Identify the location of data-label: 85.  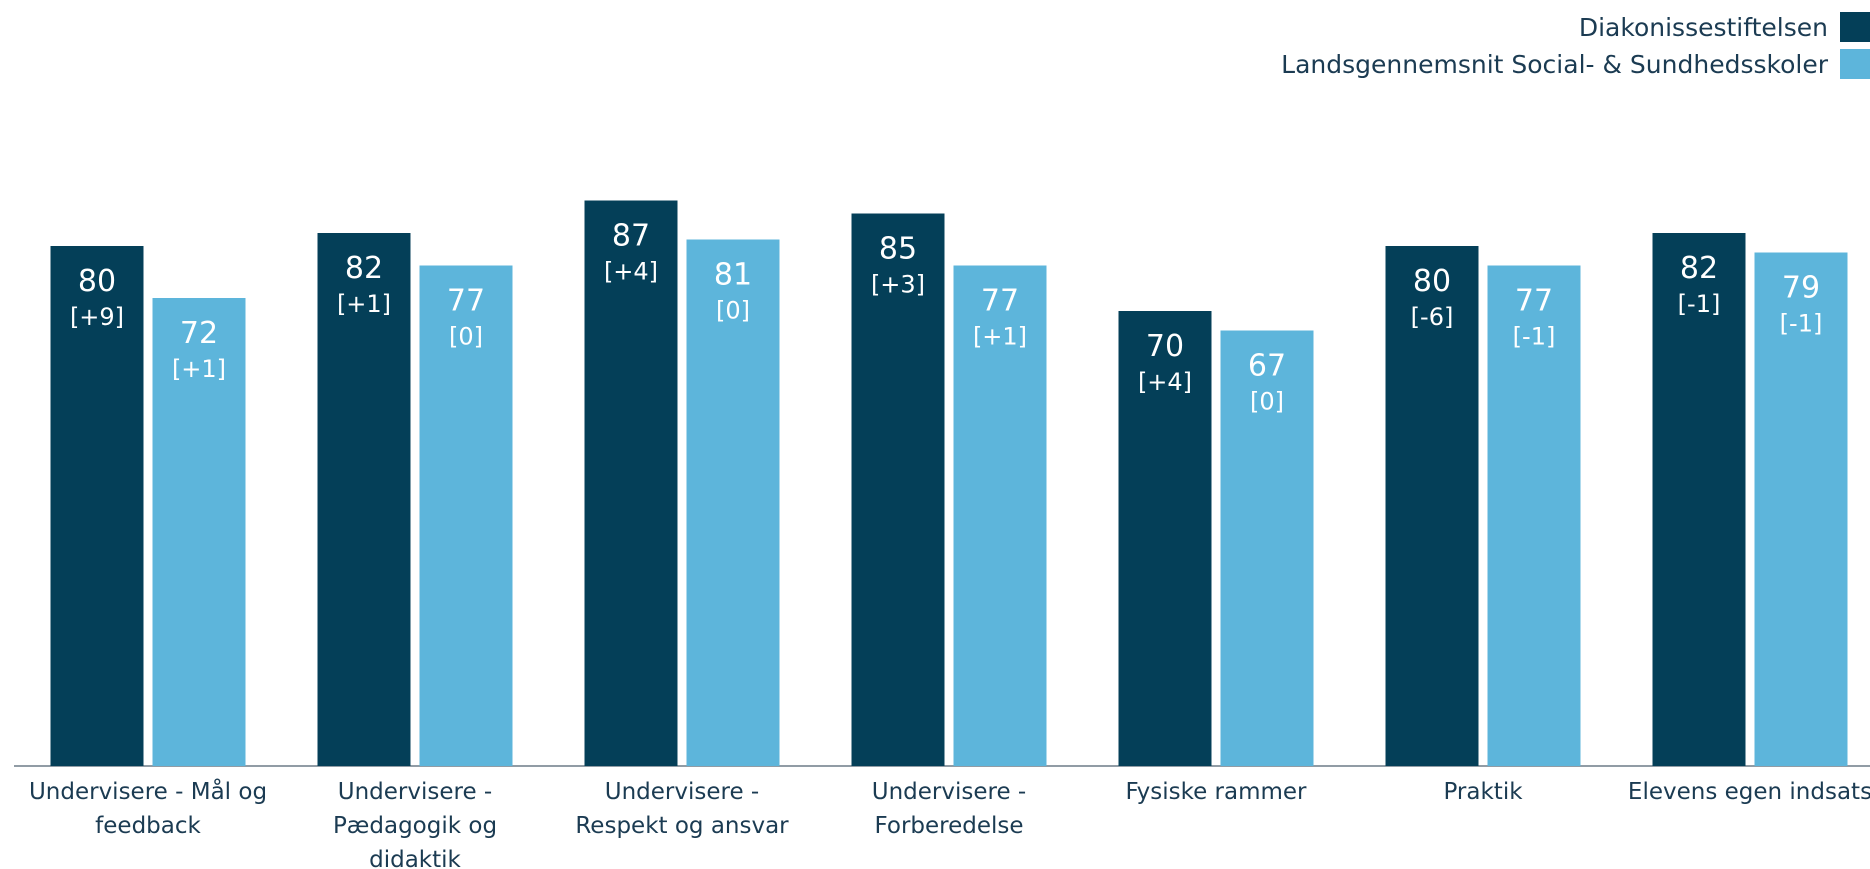
(898, 249).